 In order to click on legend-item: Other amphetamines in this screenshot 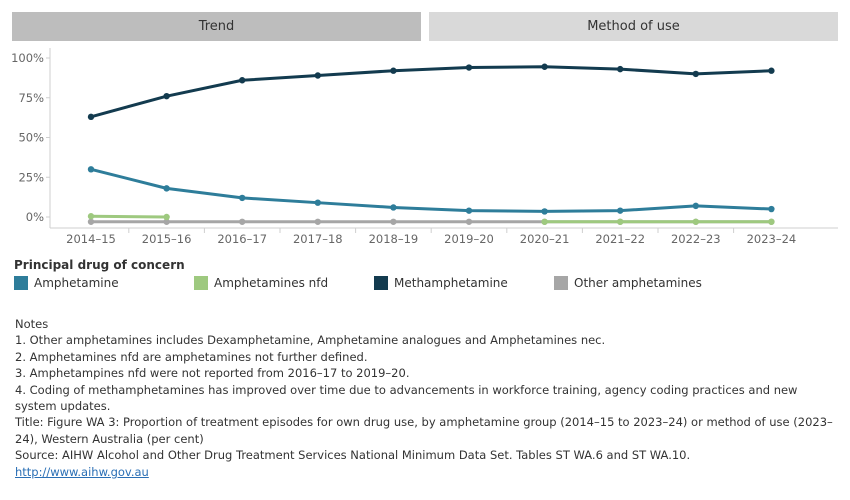, I will do `click(628, 283)`.